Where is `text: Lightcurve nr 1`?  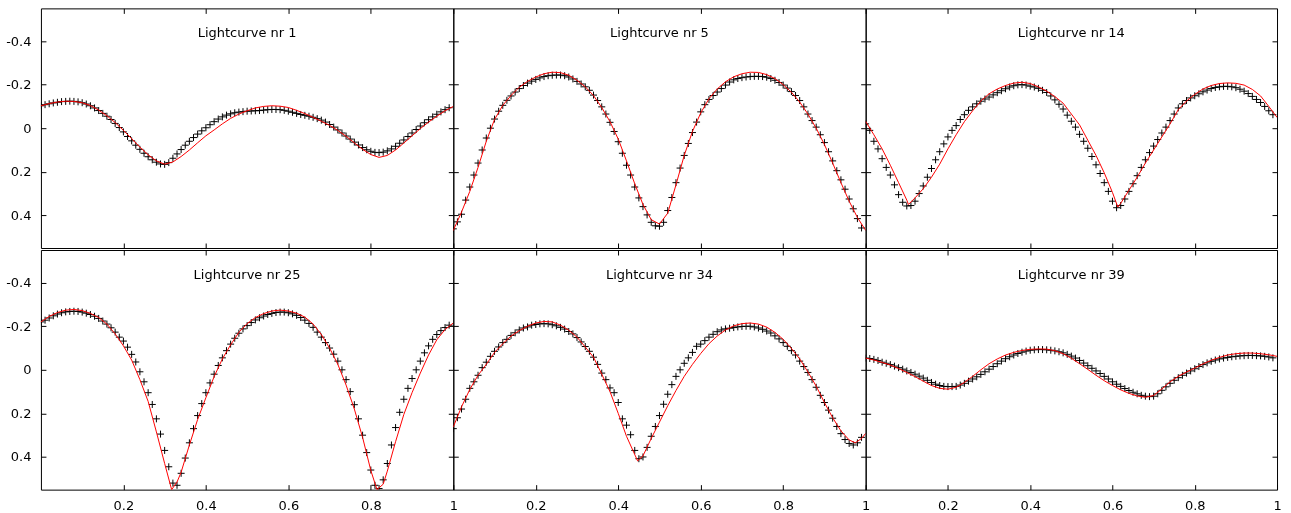
text: Lightcurve nr 1 is located at coordinates (247, 33).